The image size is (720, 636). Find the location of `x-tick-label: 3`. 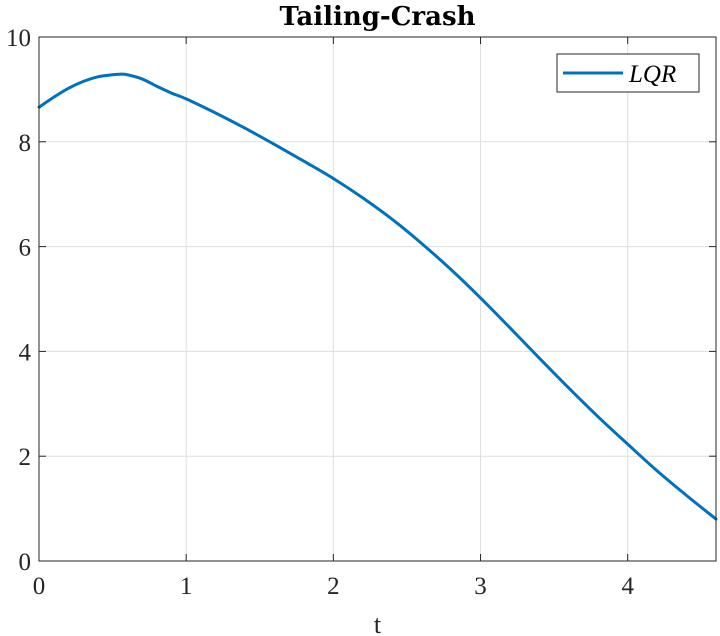

x-tick-label: 3 is located at coordinates (480, 586).